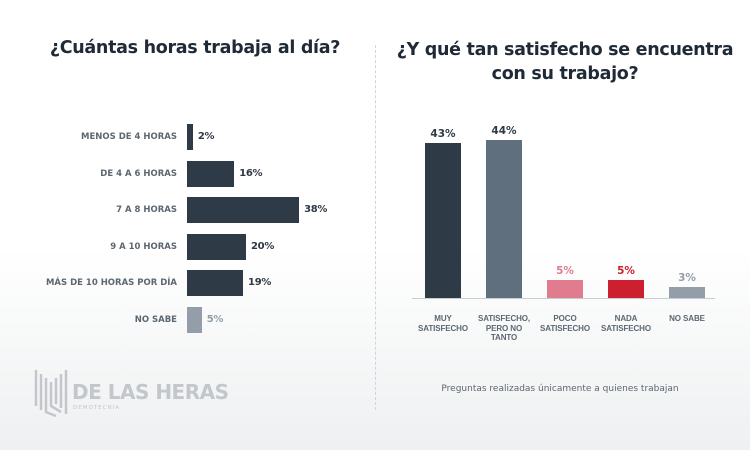  I want to click on category-label: MÁS DE 10 HORAS POR DÍA, so click(111, 283).